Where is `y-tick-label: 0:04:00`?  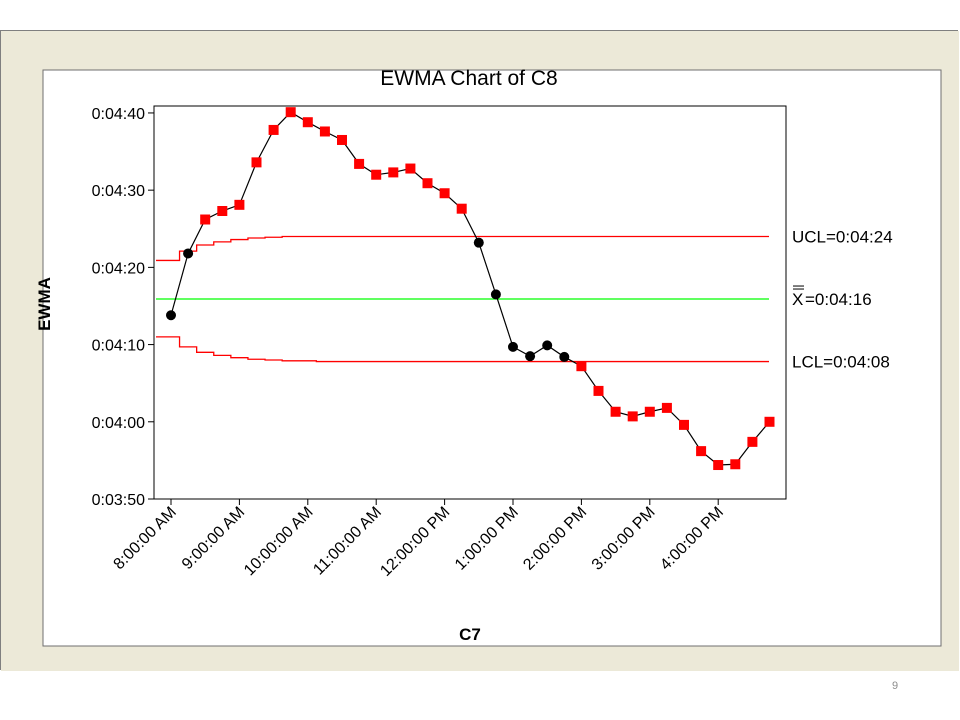
y-tick-label: 0:04:00 is located at coordinates (118, 423).